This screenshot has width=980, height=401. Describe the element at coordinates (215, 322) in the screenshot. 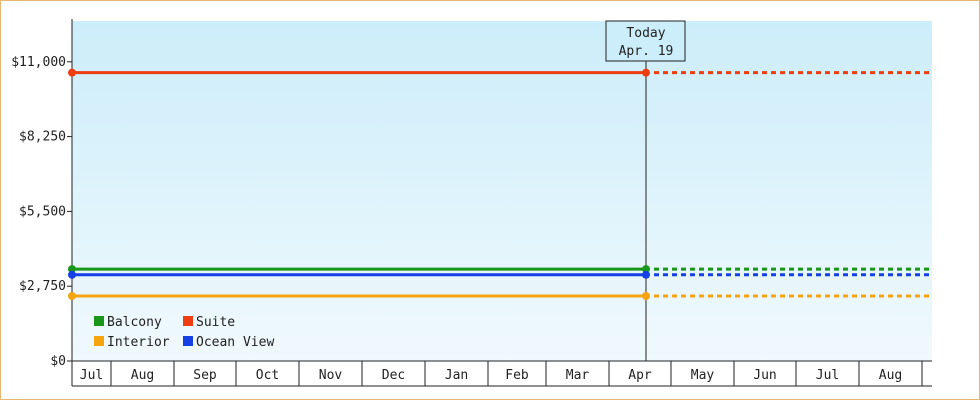

I see `legend-label-suite: Suite` at that location.